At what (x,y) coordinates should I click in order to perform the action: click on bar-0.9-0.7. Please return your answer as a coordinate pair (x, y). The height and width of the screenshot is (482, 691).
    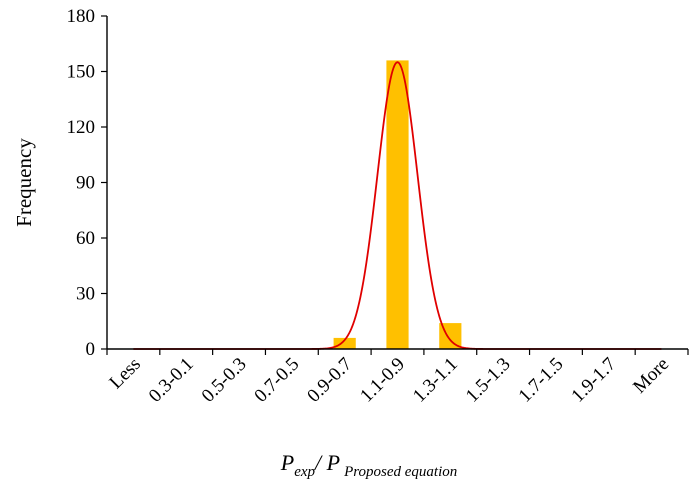
    Looking at the image, I should click on (344, 343).